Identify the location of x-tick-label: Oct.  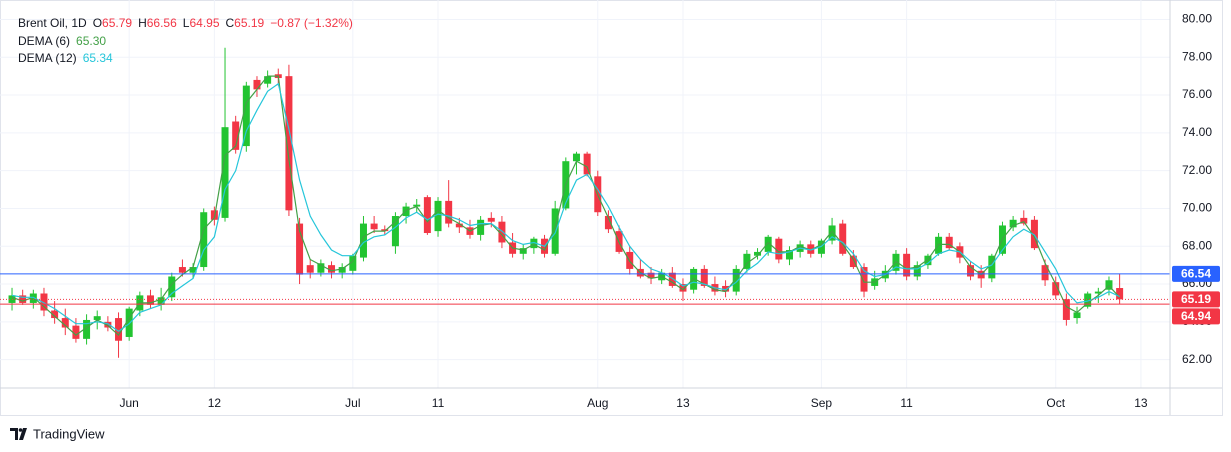
(1055, 403).